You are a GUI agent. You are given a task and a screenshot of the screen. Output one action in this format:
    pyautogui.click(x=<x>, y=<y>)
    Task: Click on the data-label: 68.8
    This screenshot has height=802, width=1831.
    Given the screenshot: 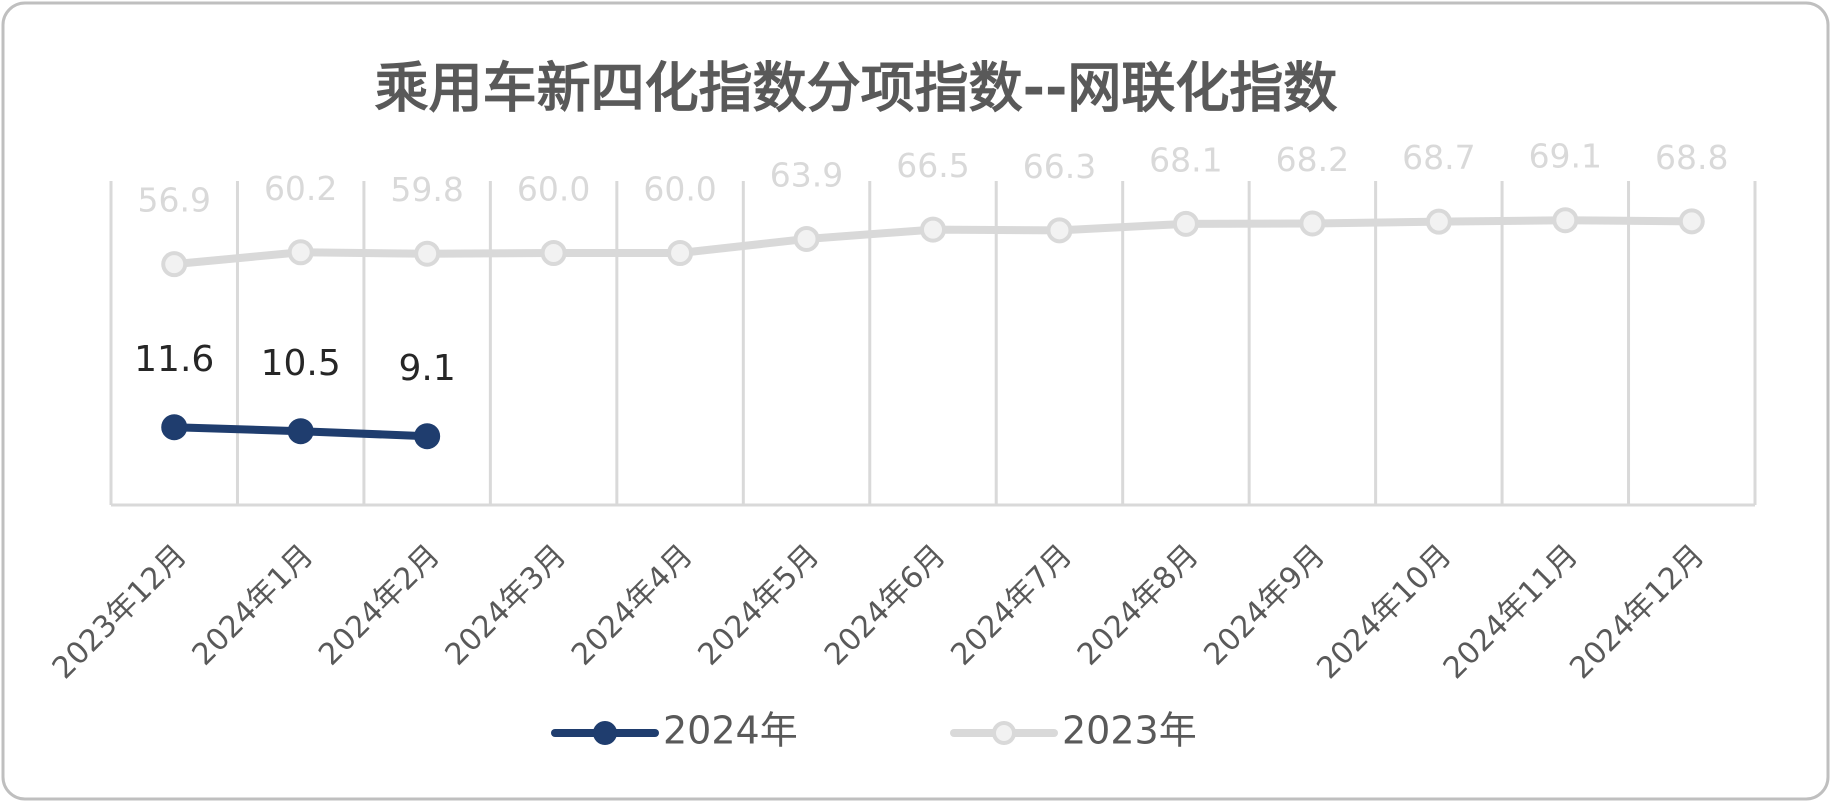 What is the action you would take?
    pyautogui.click(x=1691, y=157)
    